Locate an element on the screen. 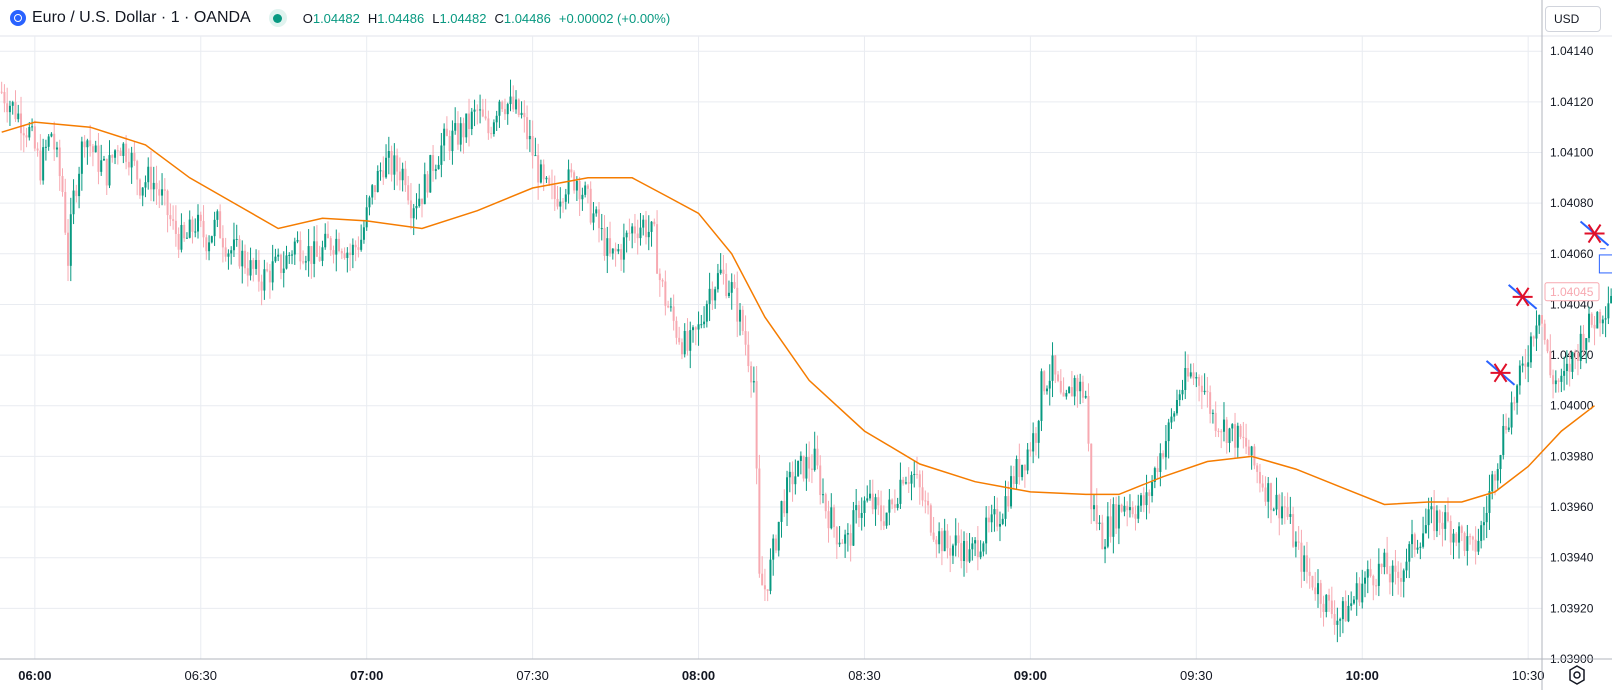 Image resolution: width=1612 pixels, height=690 pixels. currency-button: USD is located at coordinates (1573, 19).